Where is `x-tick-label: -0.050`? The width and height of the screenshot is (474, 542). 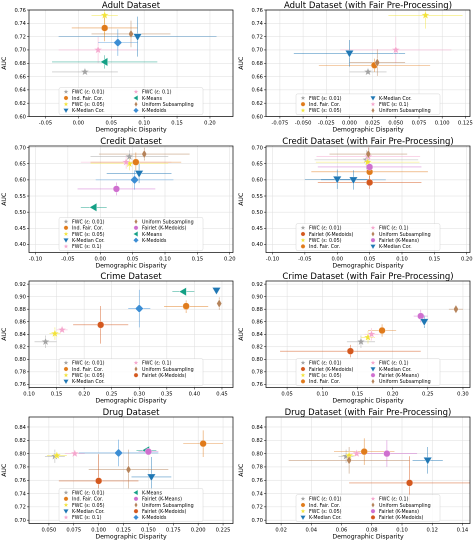 x-tick-label: -0.050 is located at coordinates (303, 124).